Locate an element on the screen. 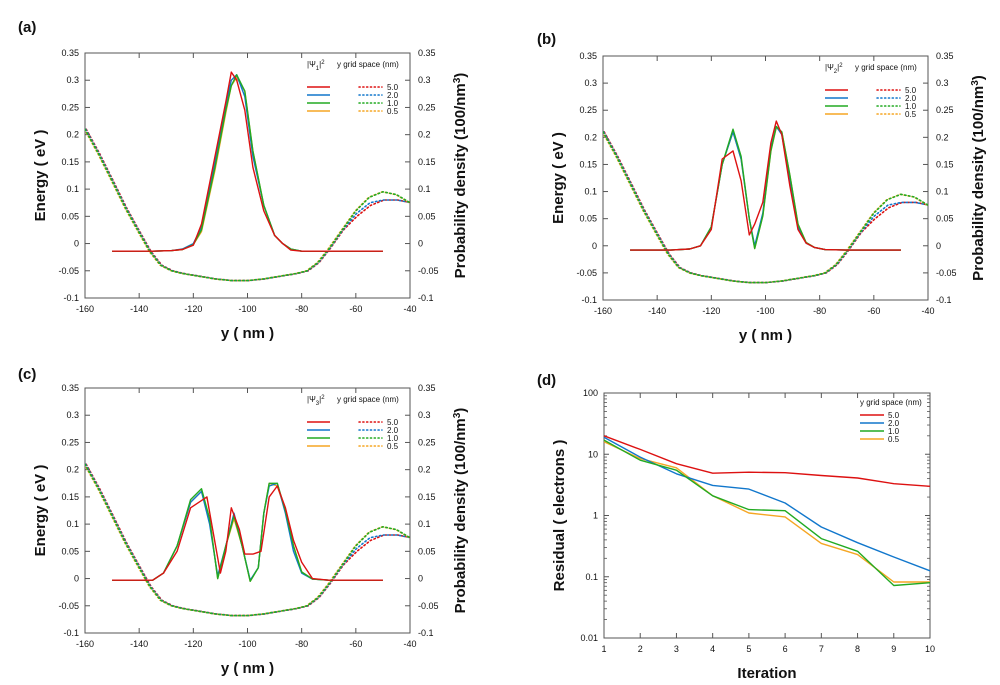  x-tick-label: -160 is located at coordinates (85, 644).